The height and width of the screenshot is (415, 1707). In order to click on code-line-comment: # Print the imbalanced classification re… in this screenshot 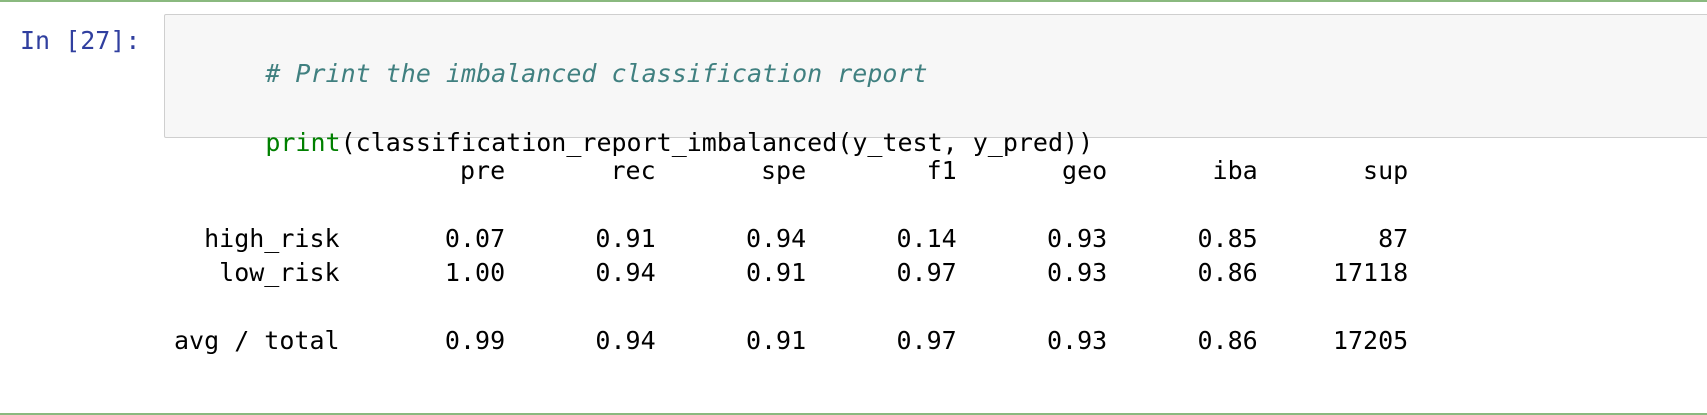, I will do `click(551, 73)`.